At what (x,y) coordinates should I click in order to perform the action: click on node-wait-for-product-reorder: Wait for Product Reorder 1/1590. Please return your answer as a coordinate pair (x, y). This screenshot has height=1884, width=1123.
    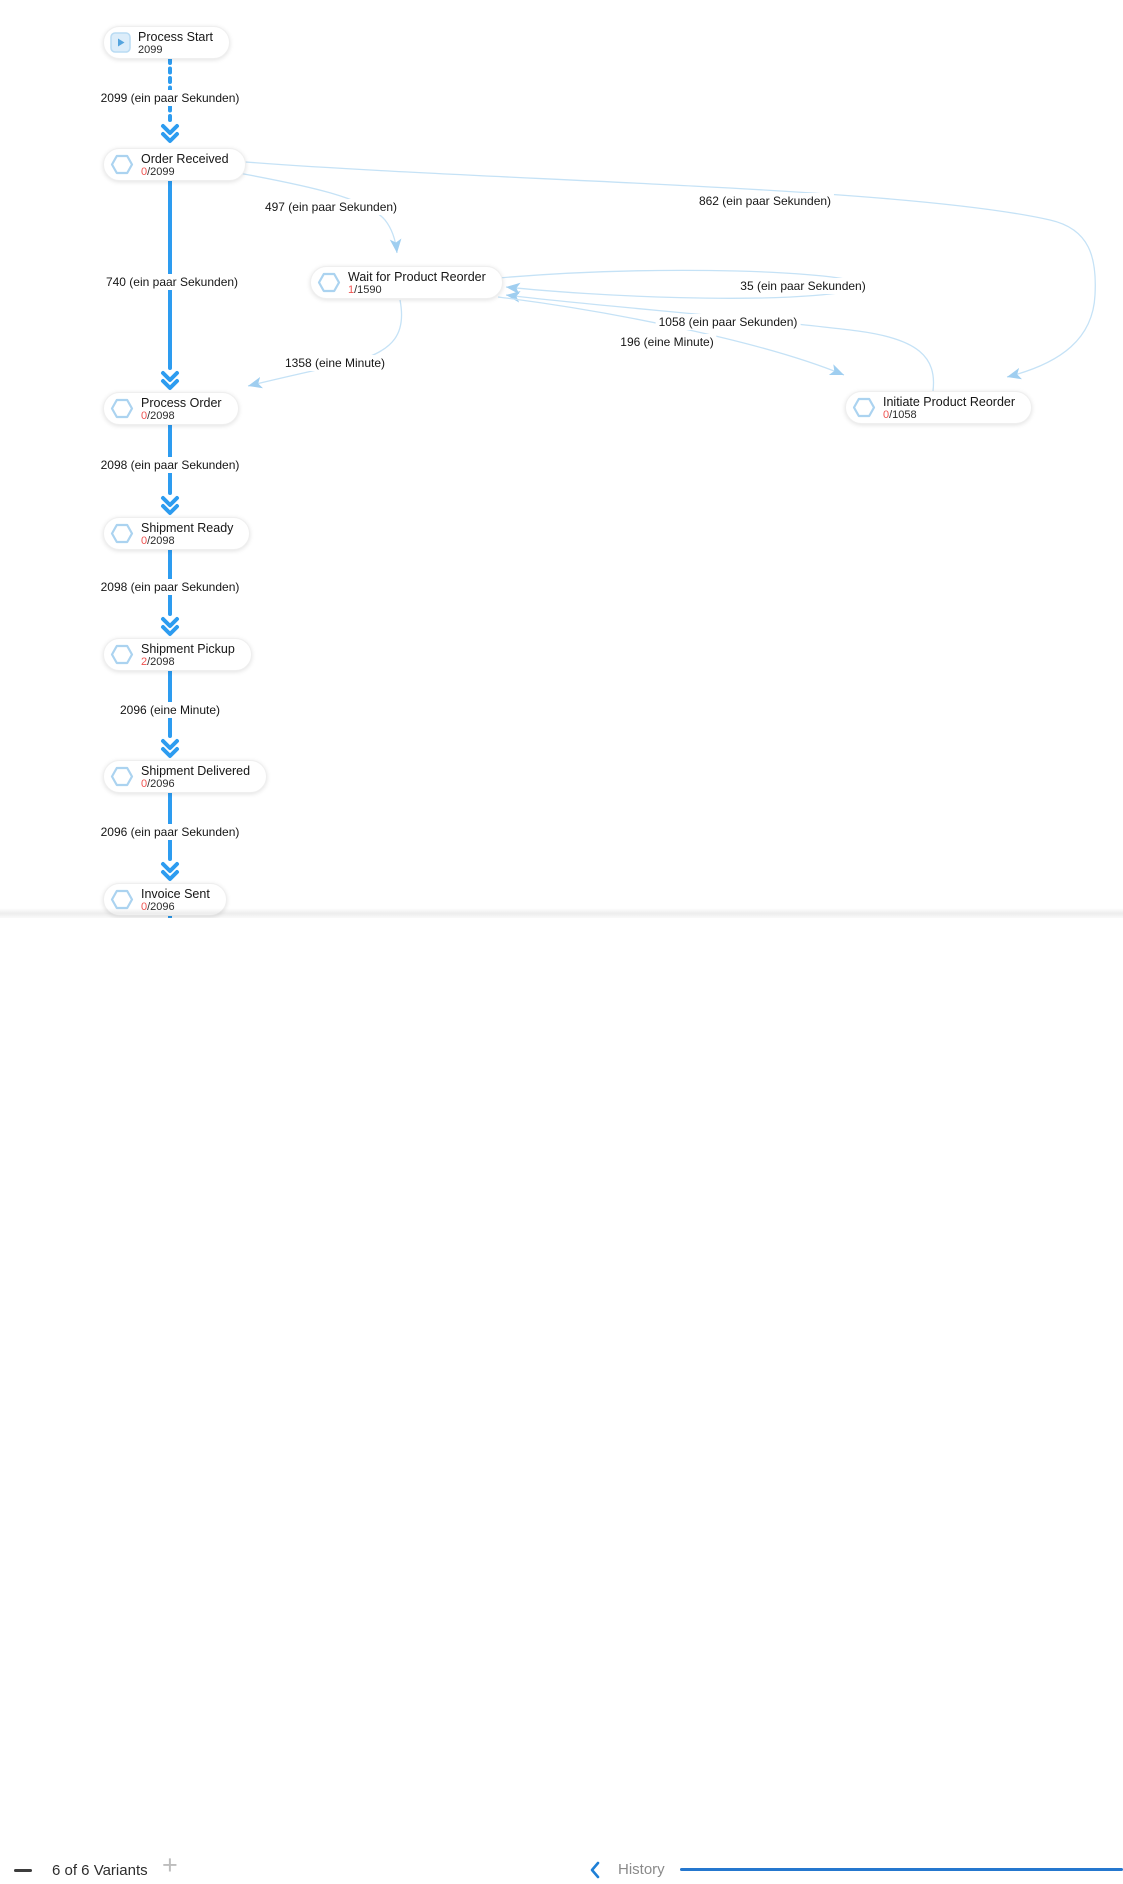
    Looking at the image, I should click on (406, 282).